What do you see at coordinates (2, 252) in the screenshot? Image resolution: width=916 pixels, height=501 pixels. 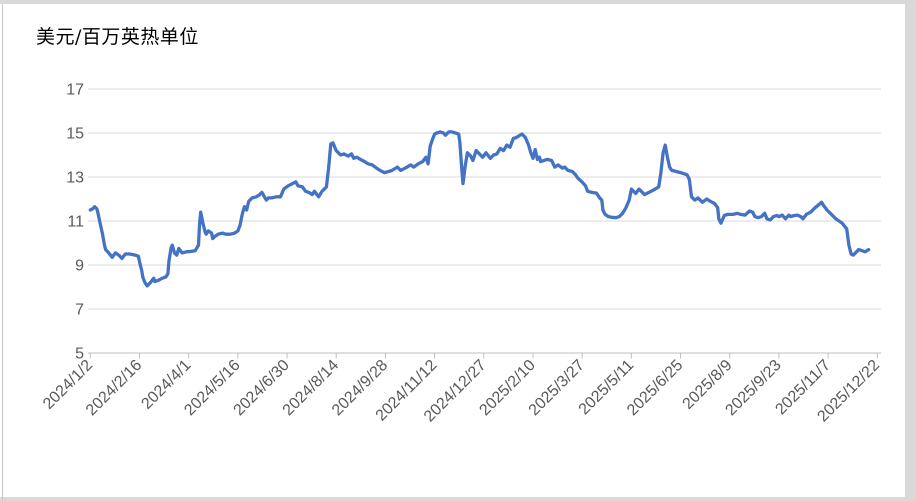 I see `worksheet-edge-left-line` at bounding box center [2, 252].